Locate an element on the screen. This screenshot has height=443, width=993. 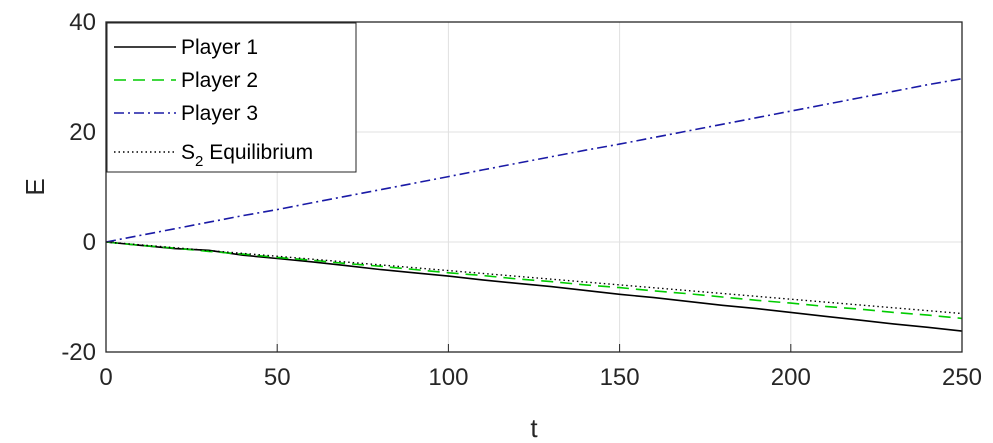
y-tick-label: 20 is located at coordinates (82, 132).